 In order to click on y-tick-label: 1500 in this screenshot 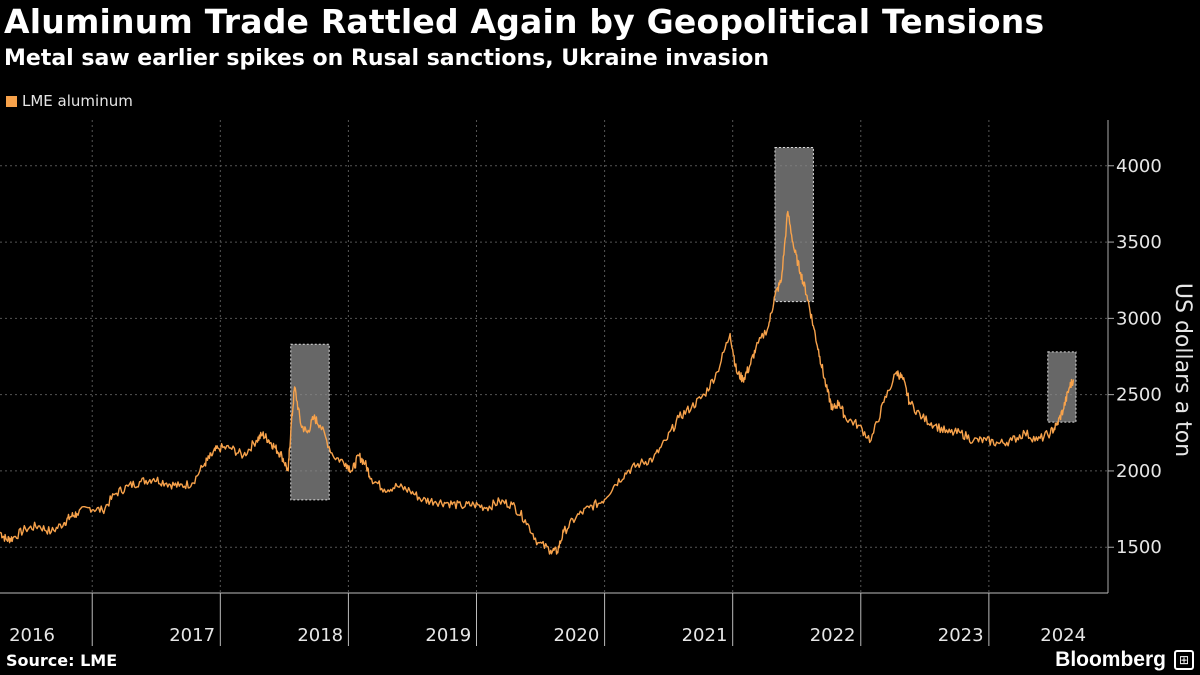, I will do `click(1139, 547)`.